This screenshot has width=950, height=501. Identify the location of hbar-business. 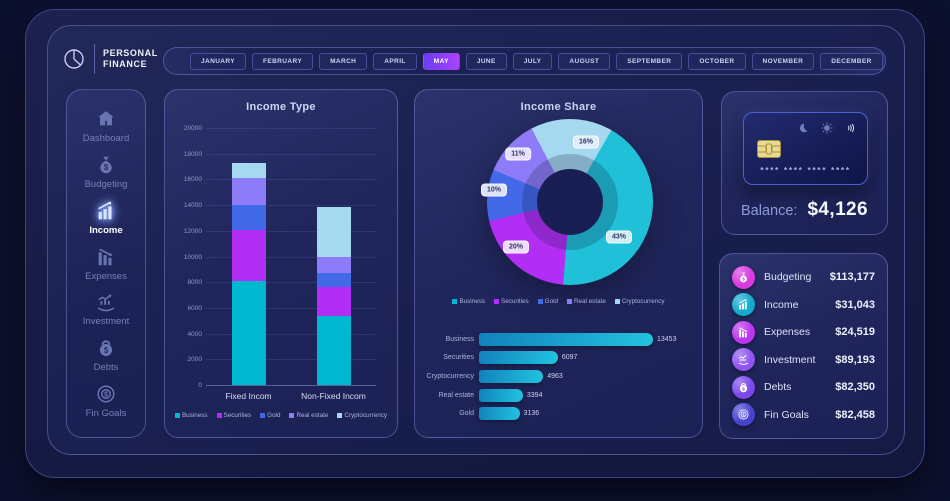
(566, 339).